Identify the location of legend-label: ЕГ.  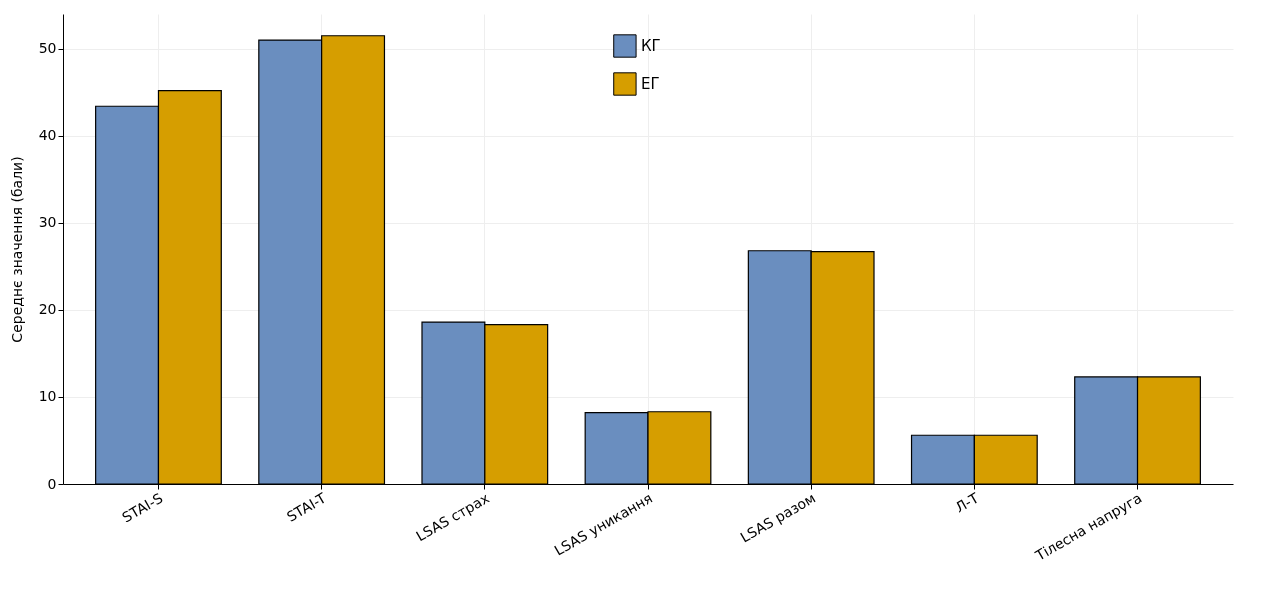
(650, 84).